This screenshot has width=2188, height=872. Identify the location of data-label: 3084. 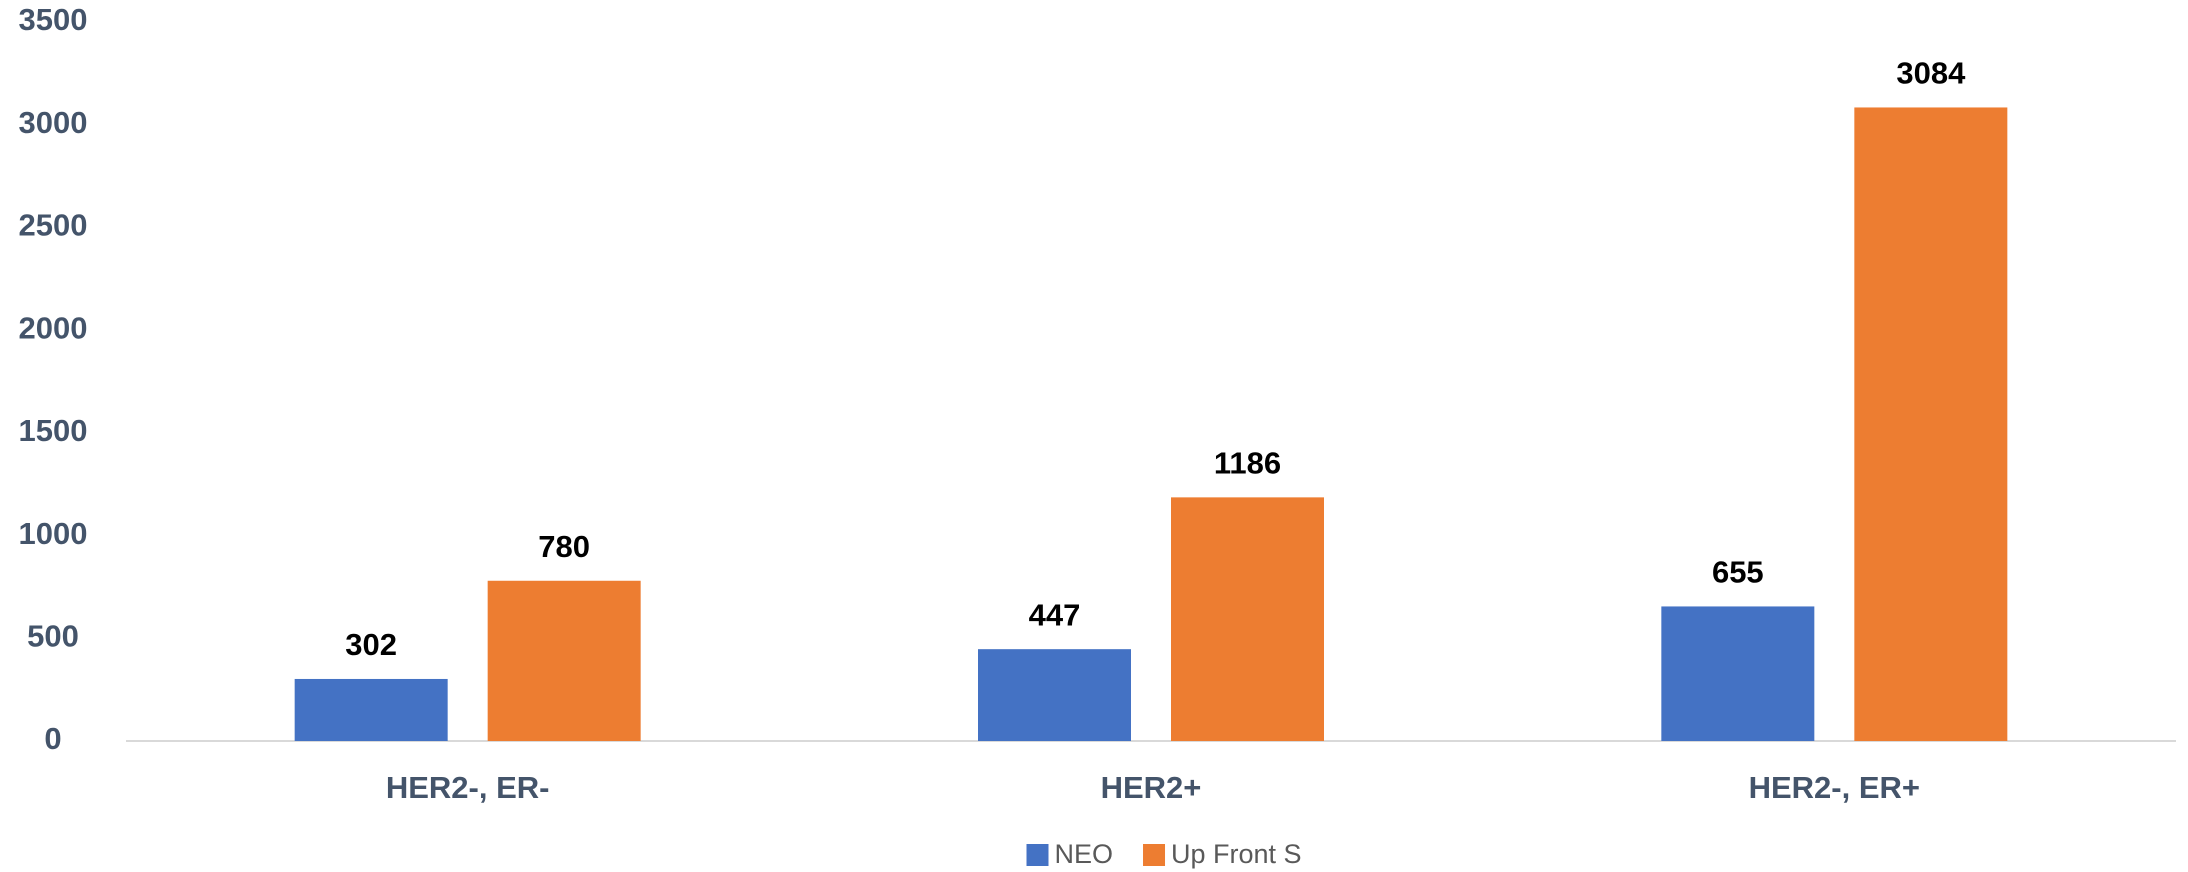
(1931, 73).